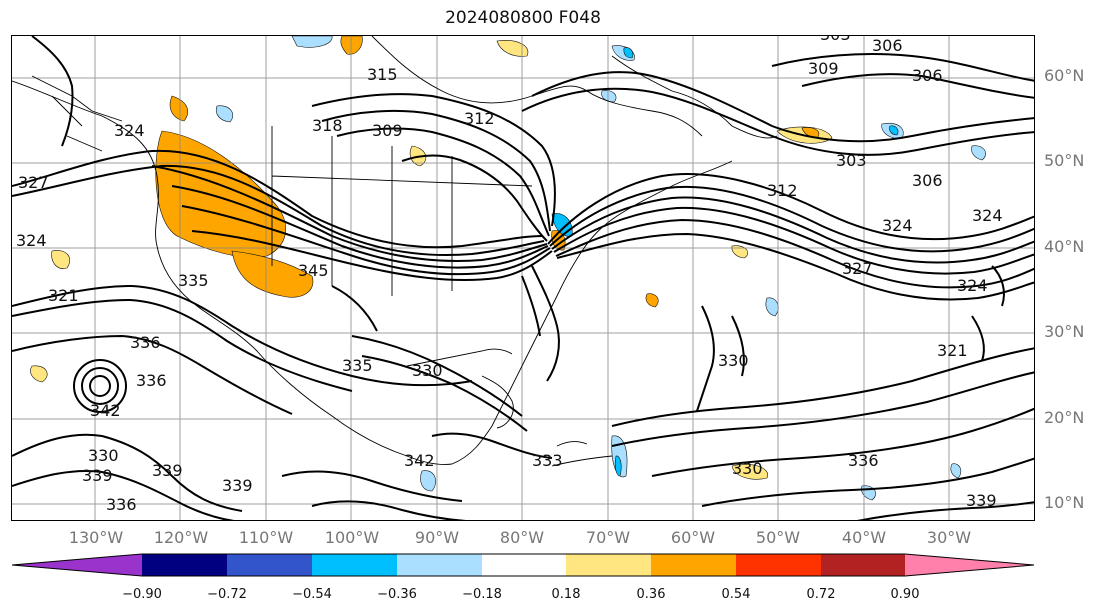 The height and width of the screenshot is (615, 1105). I want to click on lon-label: 40°W, so click(864, 537).